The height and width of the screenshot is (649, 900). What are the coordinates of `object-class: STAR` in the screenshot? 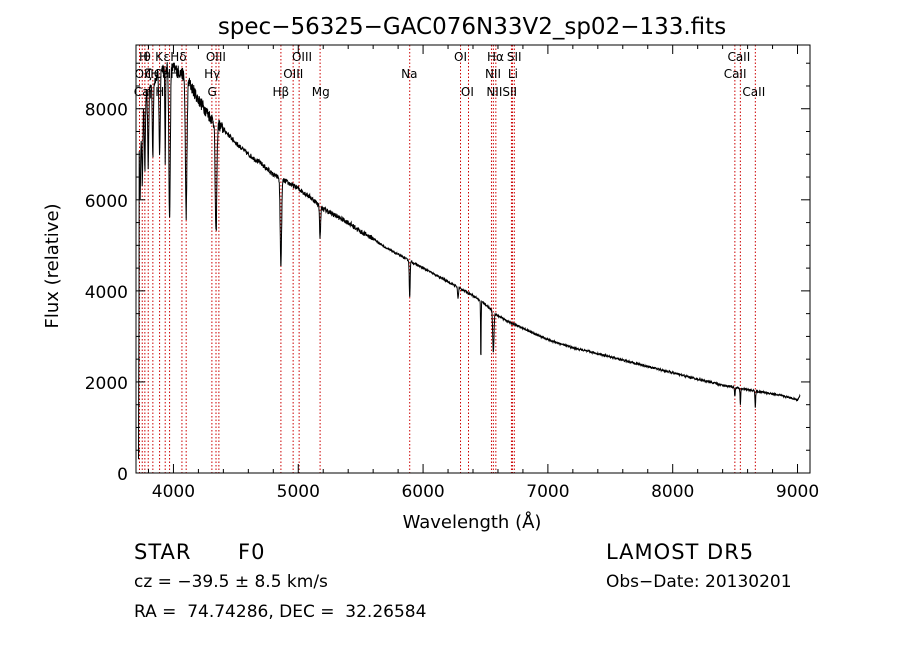 It's located at (163, 552).